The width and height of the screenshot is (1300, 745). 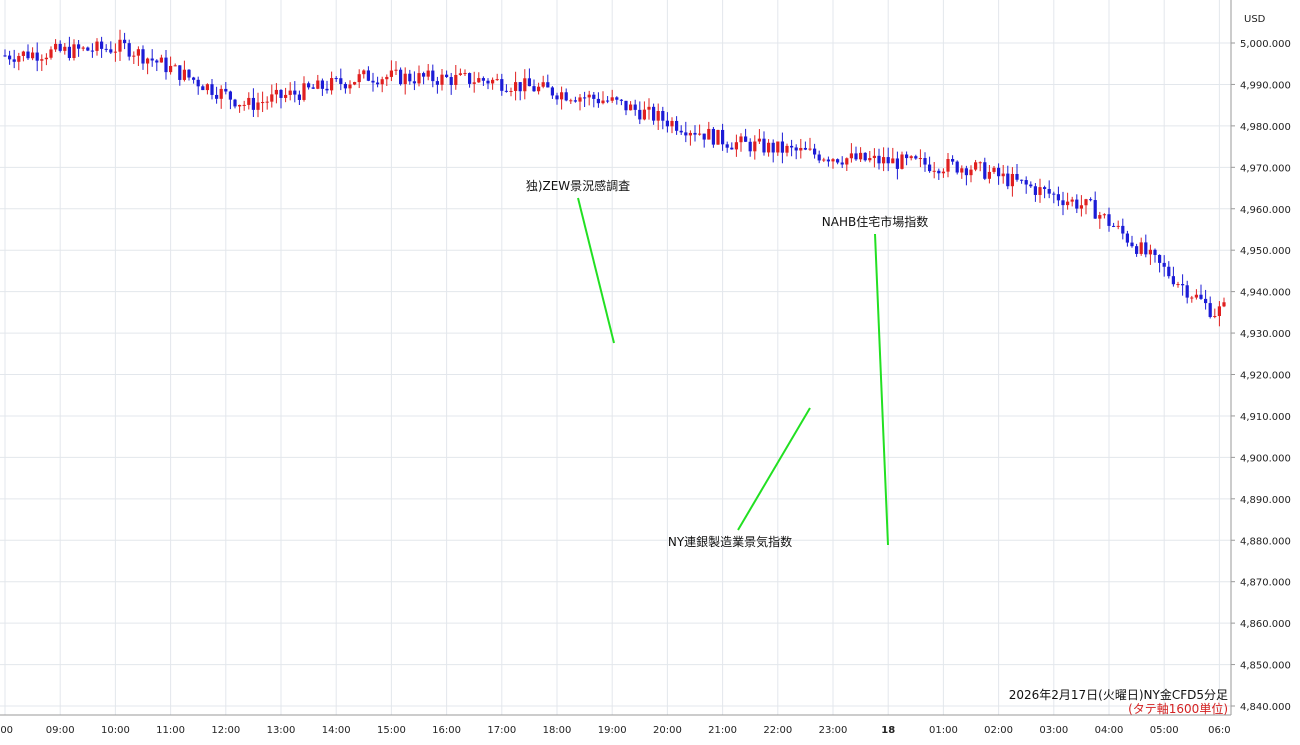 What do you see at coordinates (1219, 730) in the screenshot?
I see `x-tick-label: 06:0` at bounding box center [1219, 730].